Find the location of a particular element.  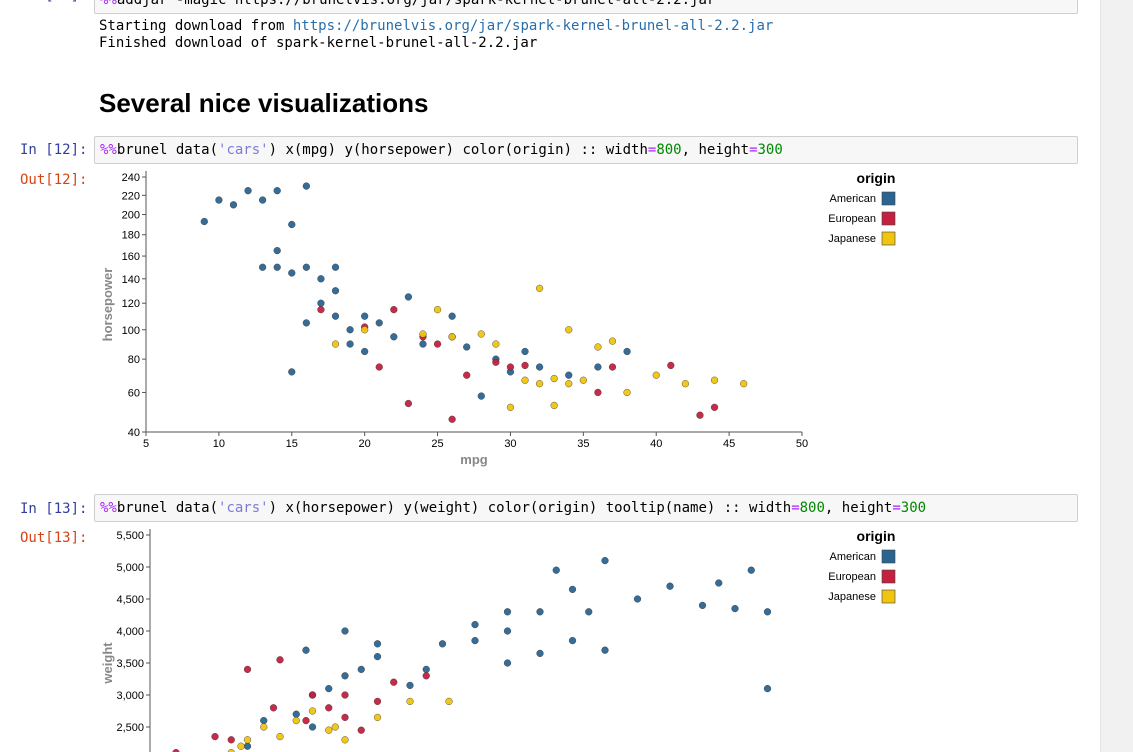

y-tick-label: 2,500 is located at coordinates (130, 728).